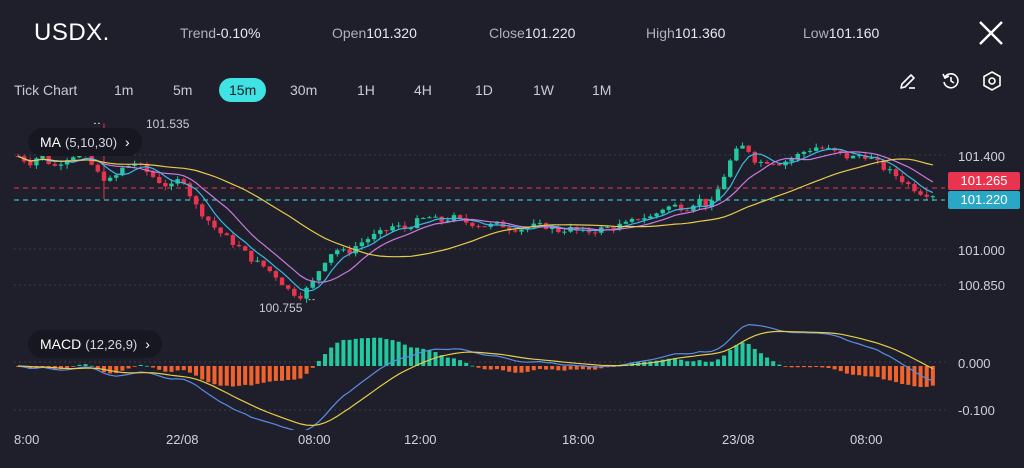 Image resolution: width=1024 pixels, height=468 pixels. Describe the element at coordinates (243, 90) in the screenshot. I see `tab-15m: 15m` at that location.